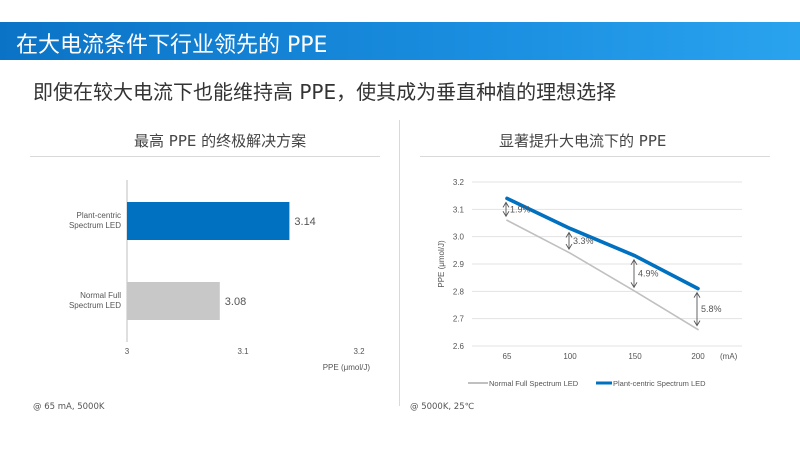 Image resolution: width=800 pixels, height=450 pixels. What do you see at coordinates (459, 346) in the screenshot?
I see `line-y-tick-6: 2.6` at bounding box center [459, 346].